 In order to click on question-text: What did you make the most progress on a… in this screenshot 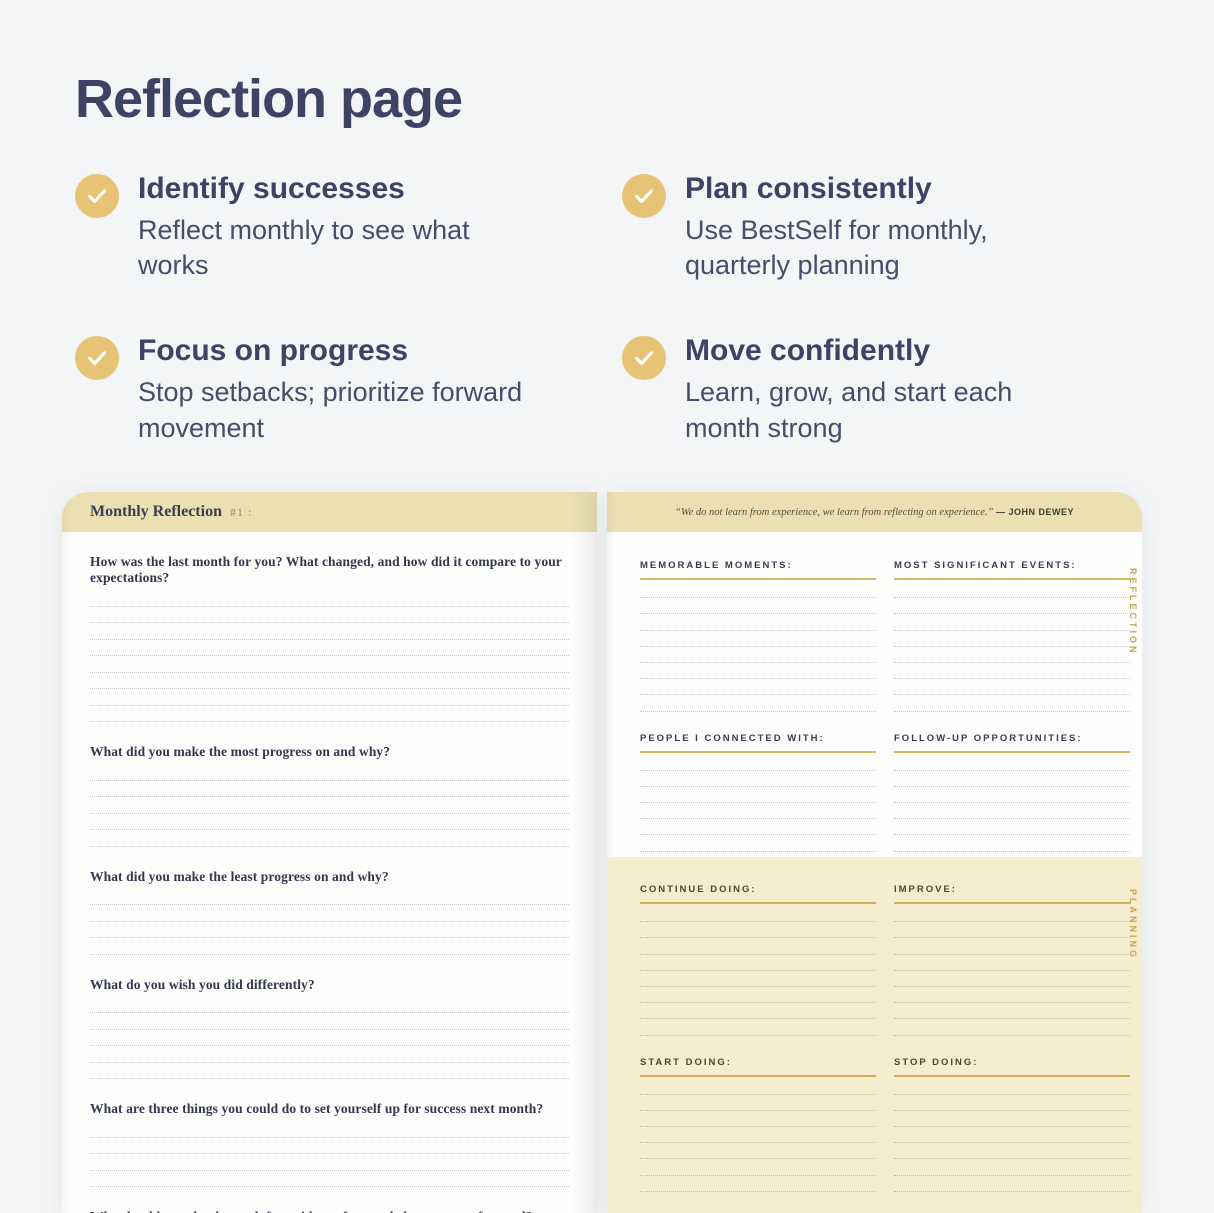, I will do `click(240, 751)`.